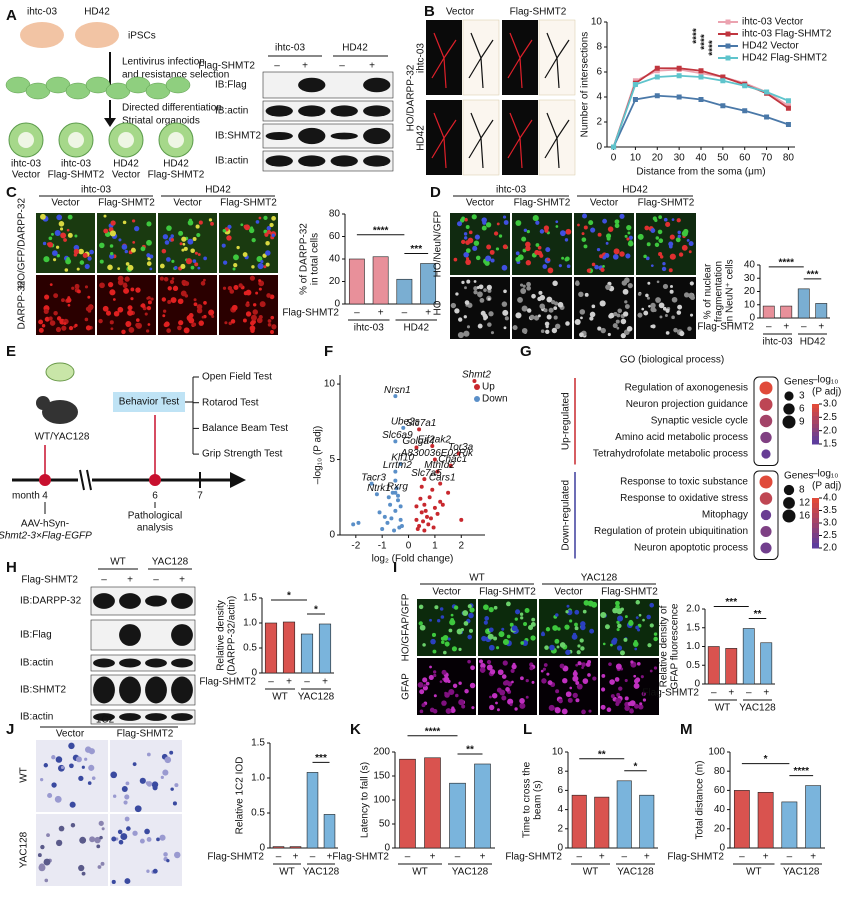  Describe the element at coordinates (328, 161) in the screenshot. I see `blot-strip` at that location.